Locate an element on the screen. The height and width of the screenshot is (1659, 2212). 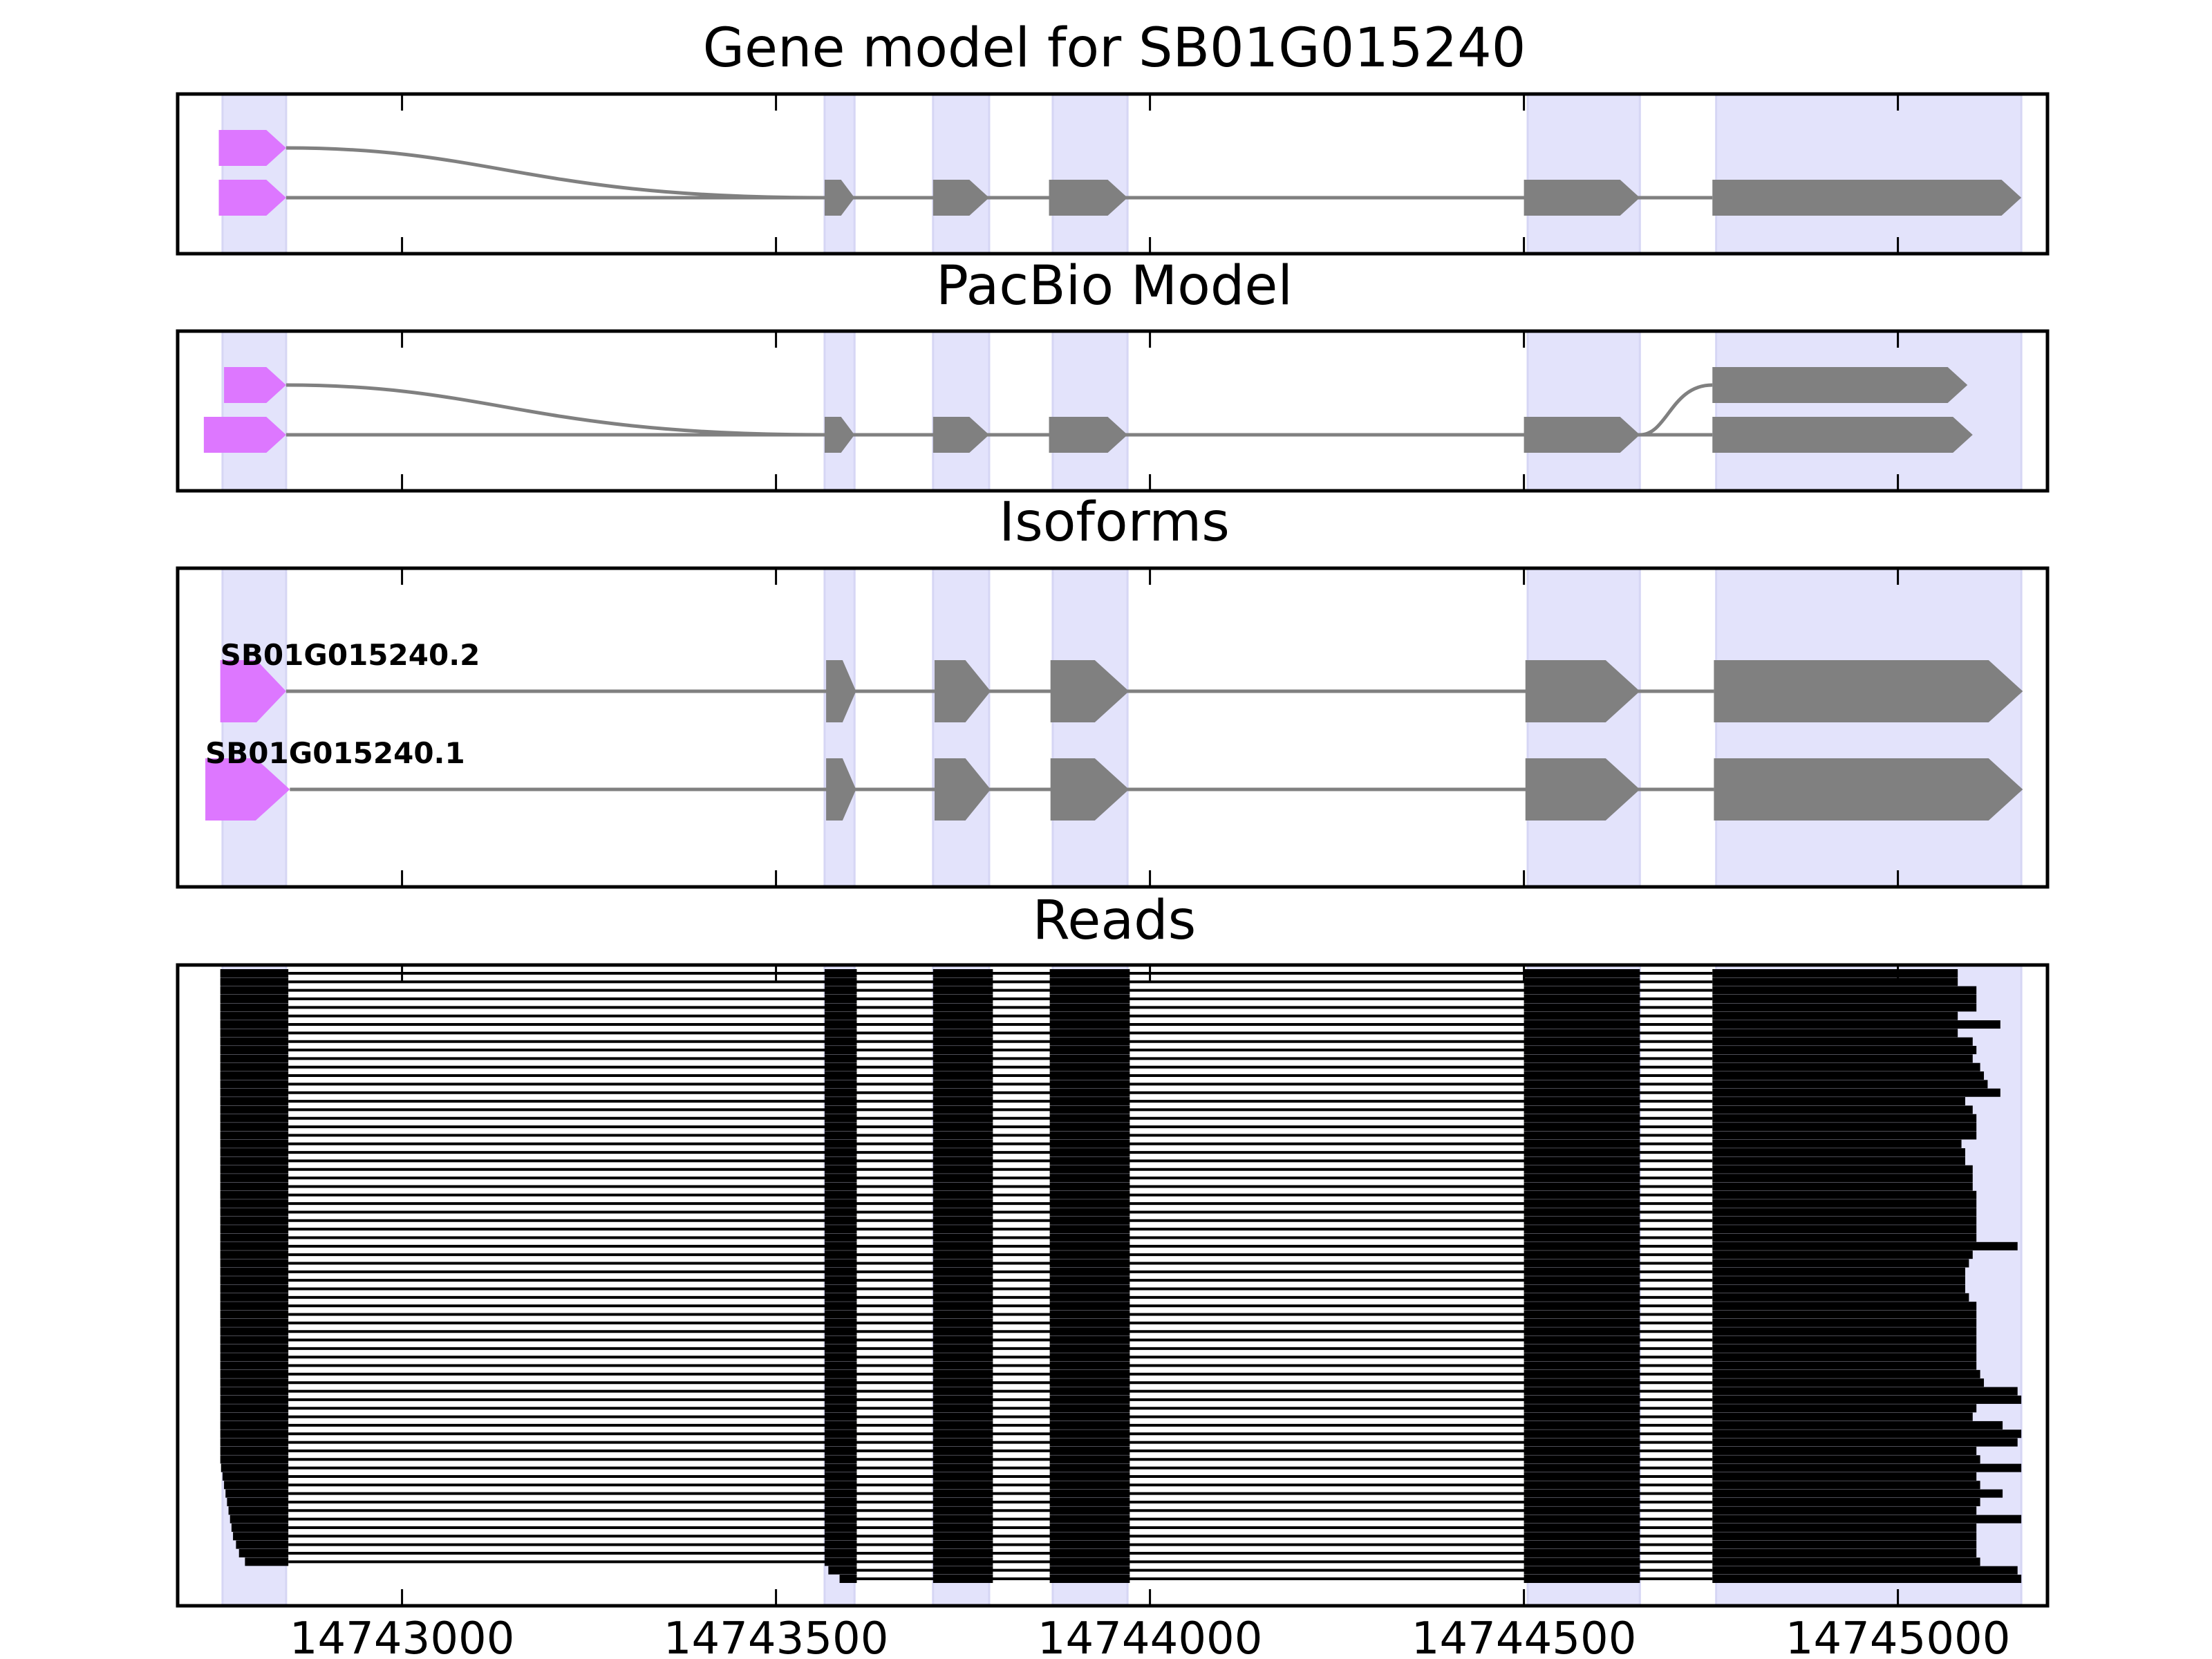
splice-curve is located at coordinates (555, 173).